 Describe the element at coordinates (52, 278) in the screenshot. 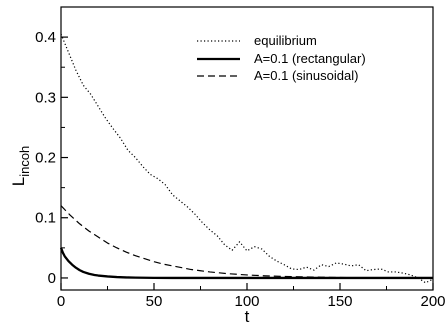

I see `y-tick-label: 0` at that location.